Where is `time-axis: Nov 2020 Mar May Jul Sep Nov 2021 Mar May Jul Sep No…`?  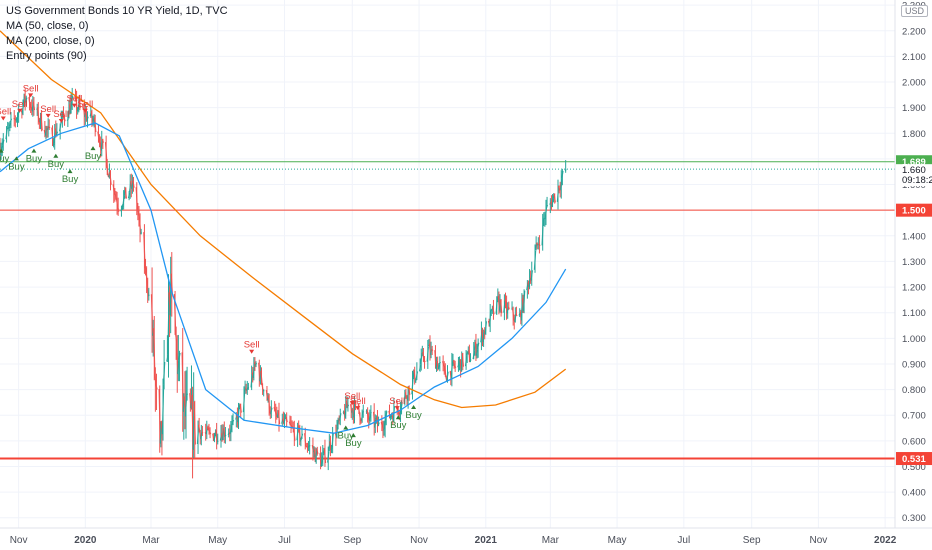
time-axis: Nov 2020 Mar May Jul Sep Nov 2021 Mar May Jul Sep No… is located at coordinates (453, 540).